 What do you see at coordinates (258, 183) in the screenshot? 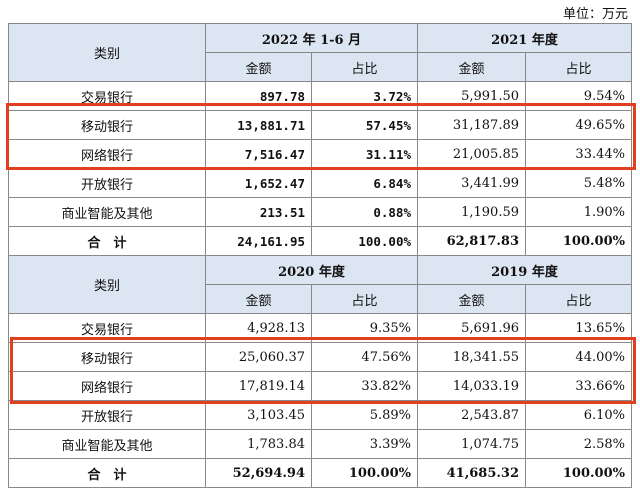
I see `amount-cell: 1,652.47` at bounding box center [258, 183].